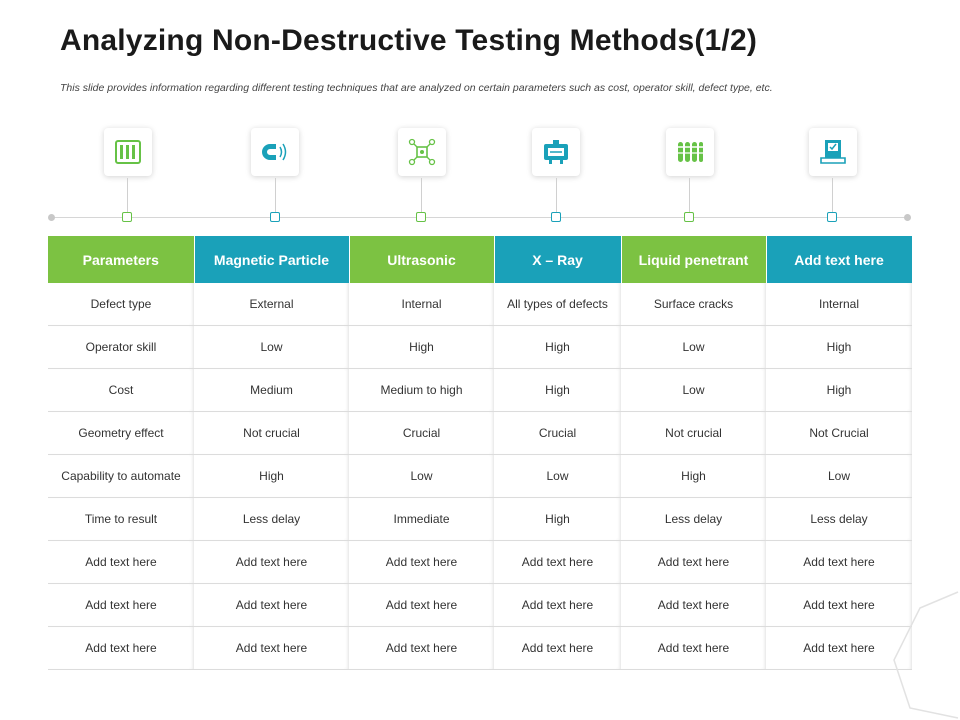 This screenshot has height=720, width=960. I want to click on header-ultrasonic: Ultrasonic, so click(422, 259).